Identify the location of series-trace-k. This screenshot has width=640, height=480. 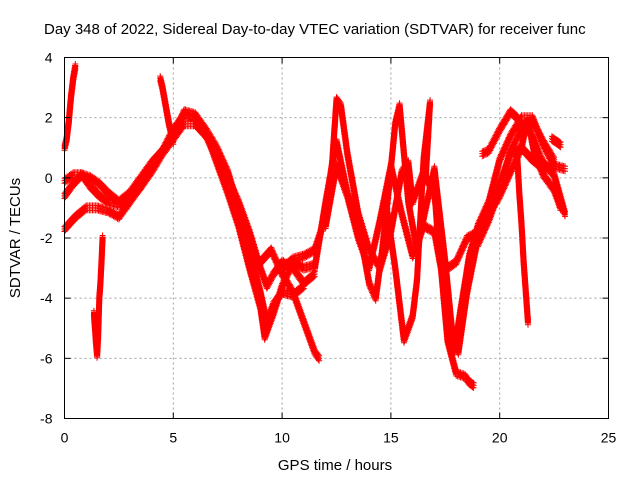
(518, 136).